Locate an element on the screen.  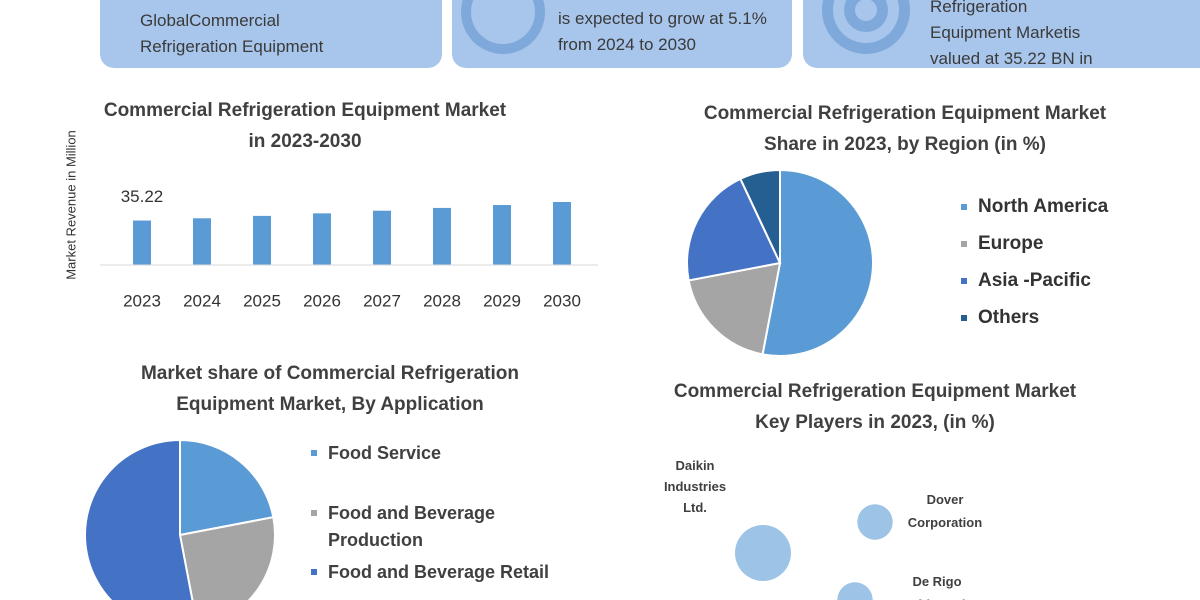
bubble-label: Dover Corporation is located at coordinates (945, 511).